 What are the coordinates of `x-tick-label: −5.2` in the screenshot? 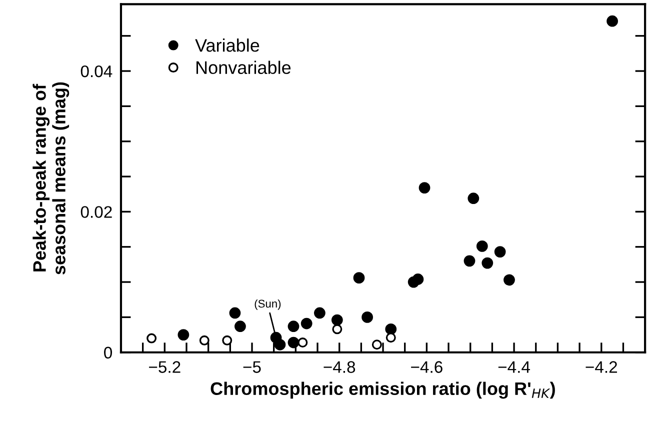 It's located at (164, 367).